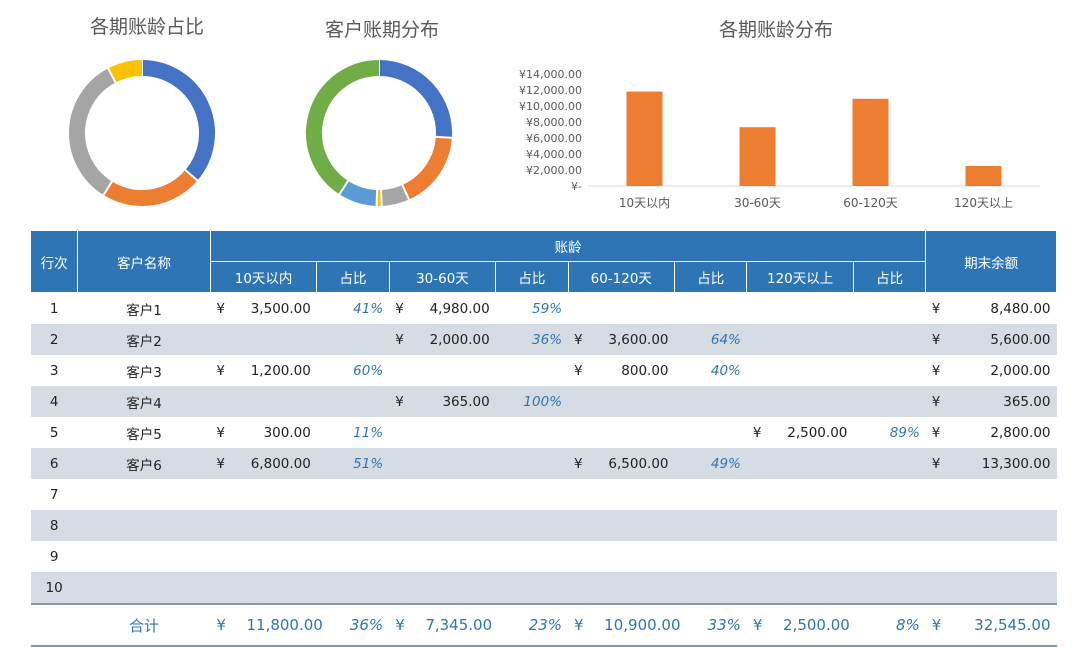 This screenshot has width=1088, height=647. I want to click on end-balance-cell: 5,600.00, so click(1006, 339).